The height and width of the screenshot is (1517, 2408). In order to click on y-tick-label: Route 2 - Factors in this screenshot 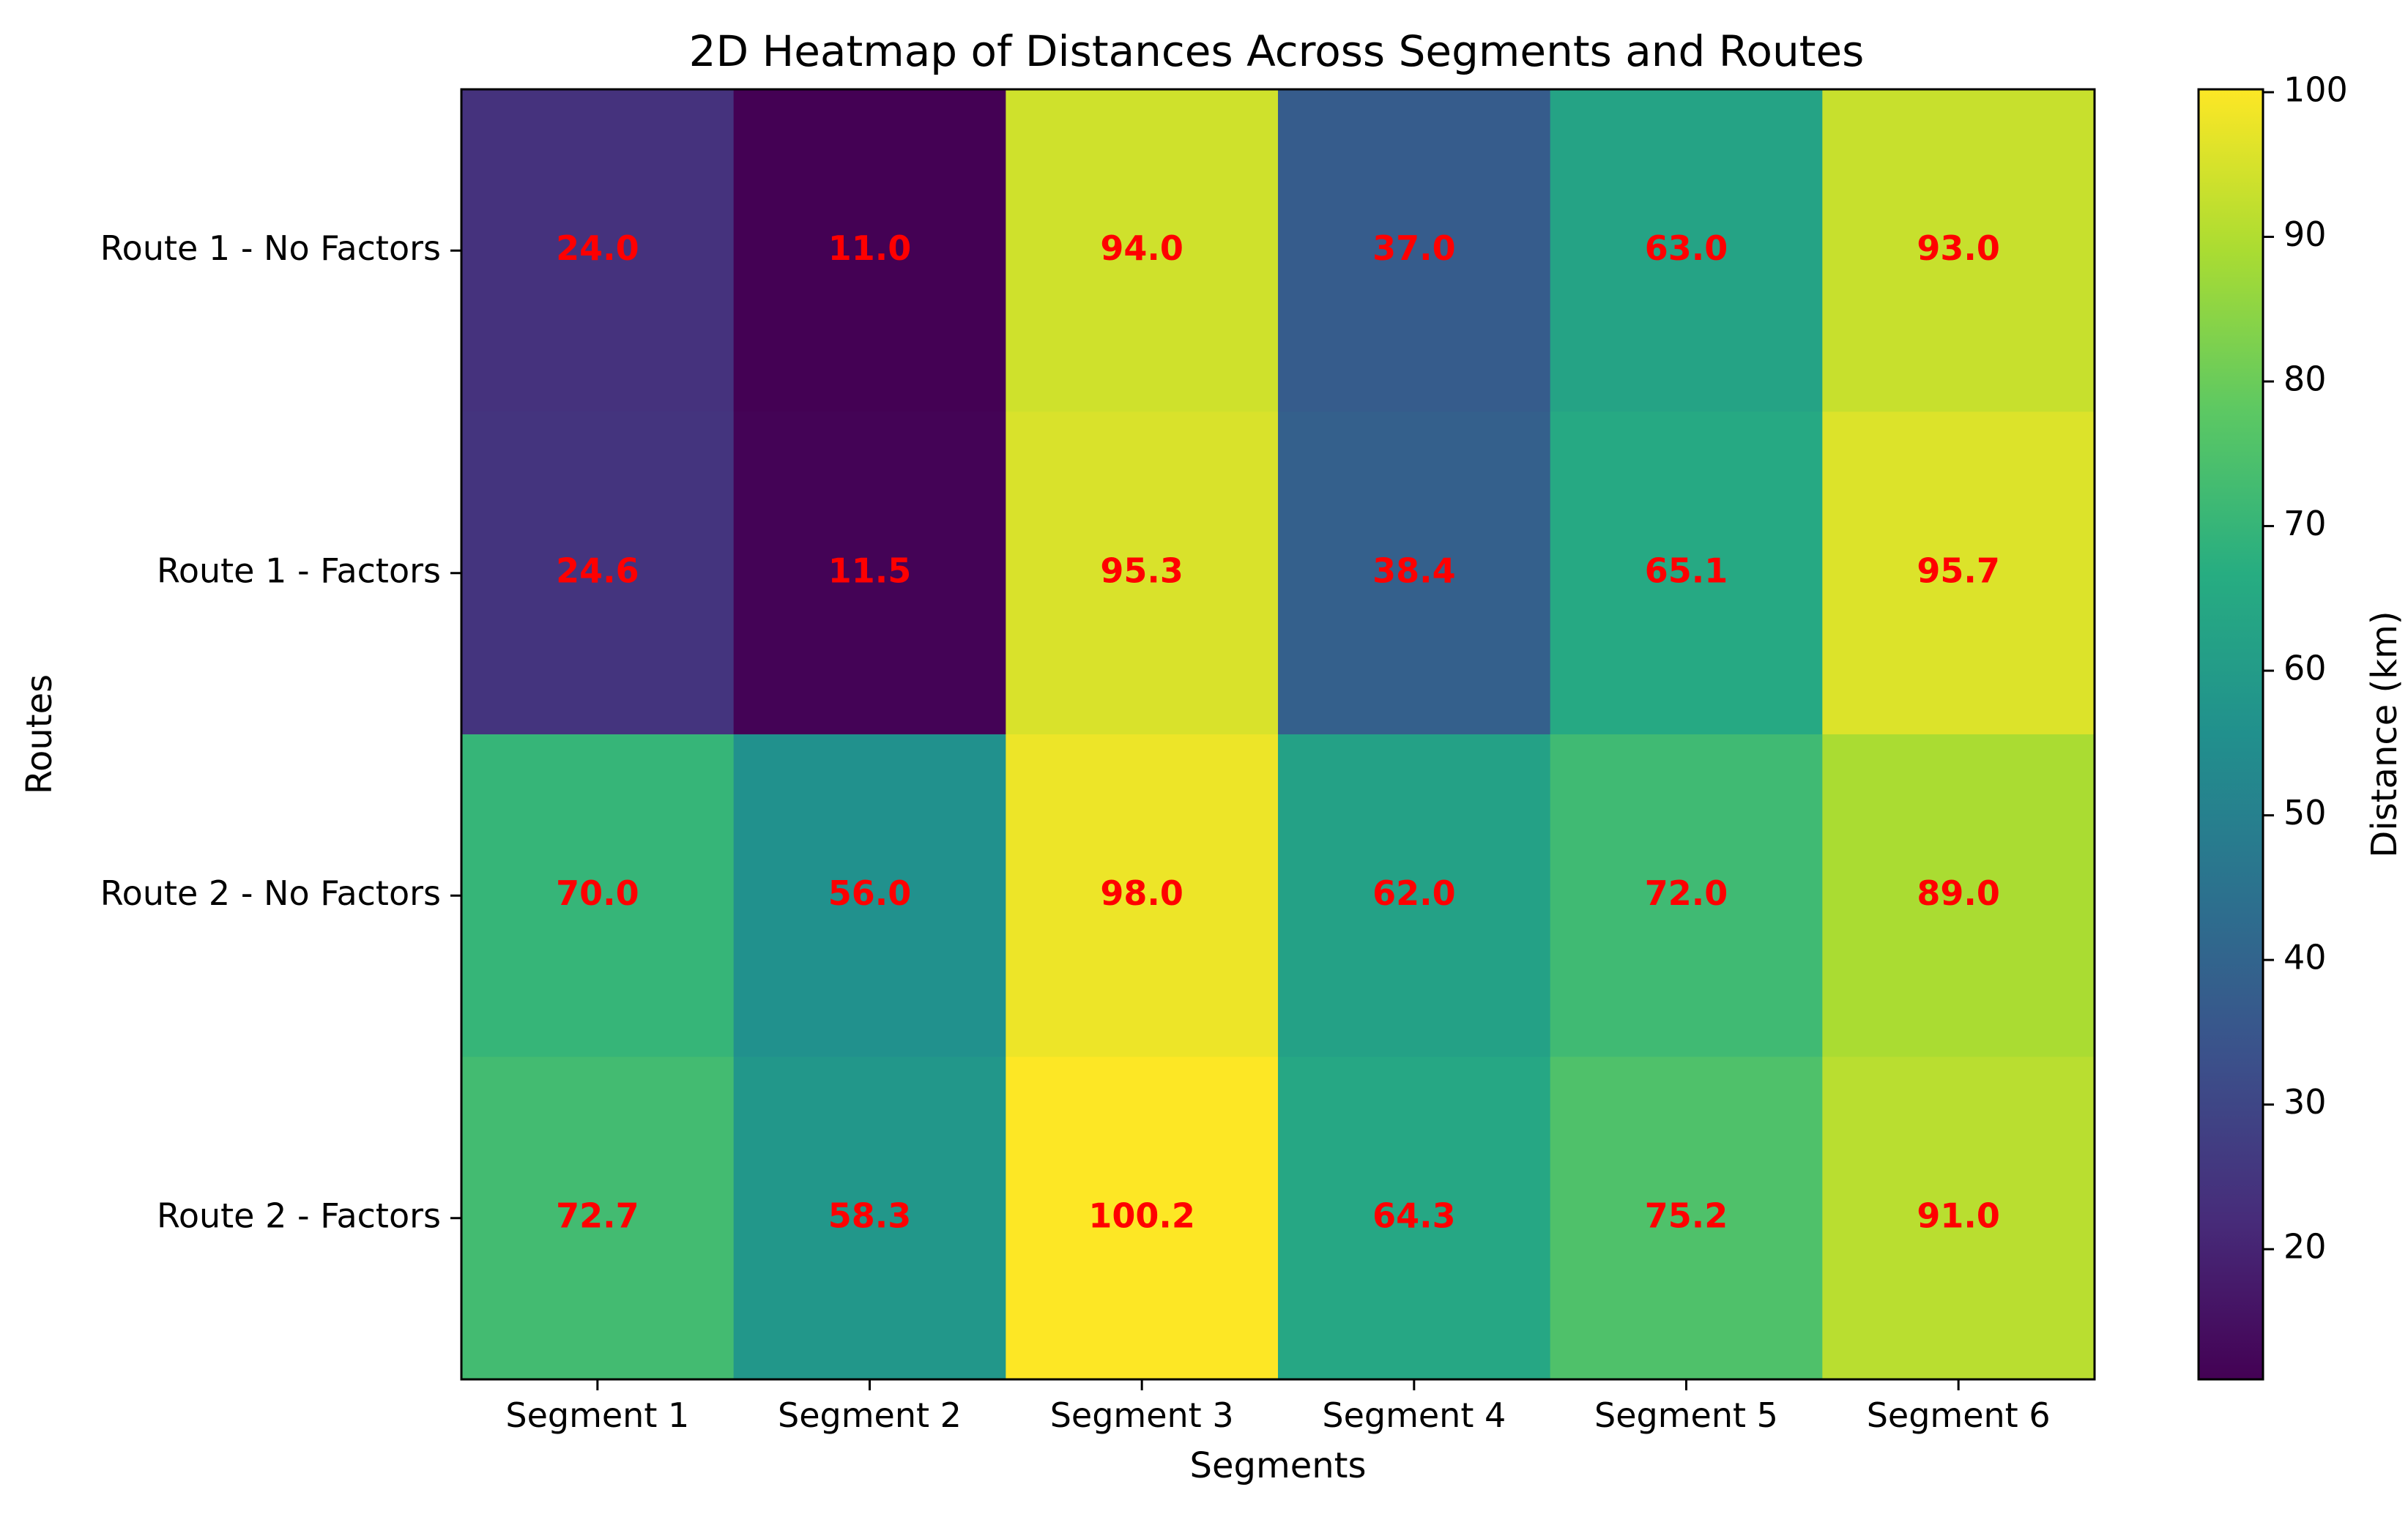, I will do `click(299, 1215)`.